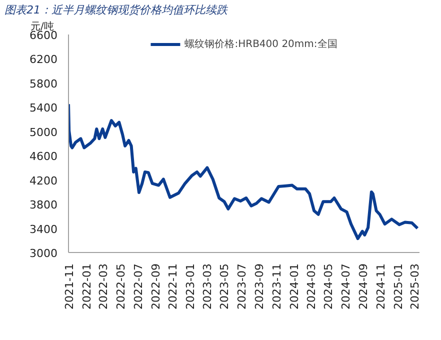 The width and height of the screenshot is (441, 340). I want to click on x-tick-label: 2024-11, so click(381, 286).